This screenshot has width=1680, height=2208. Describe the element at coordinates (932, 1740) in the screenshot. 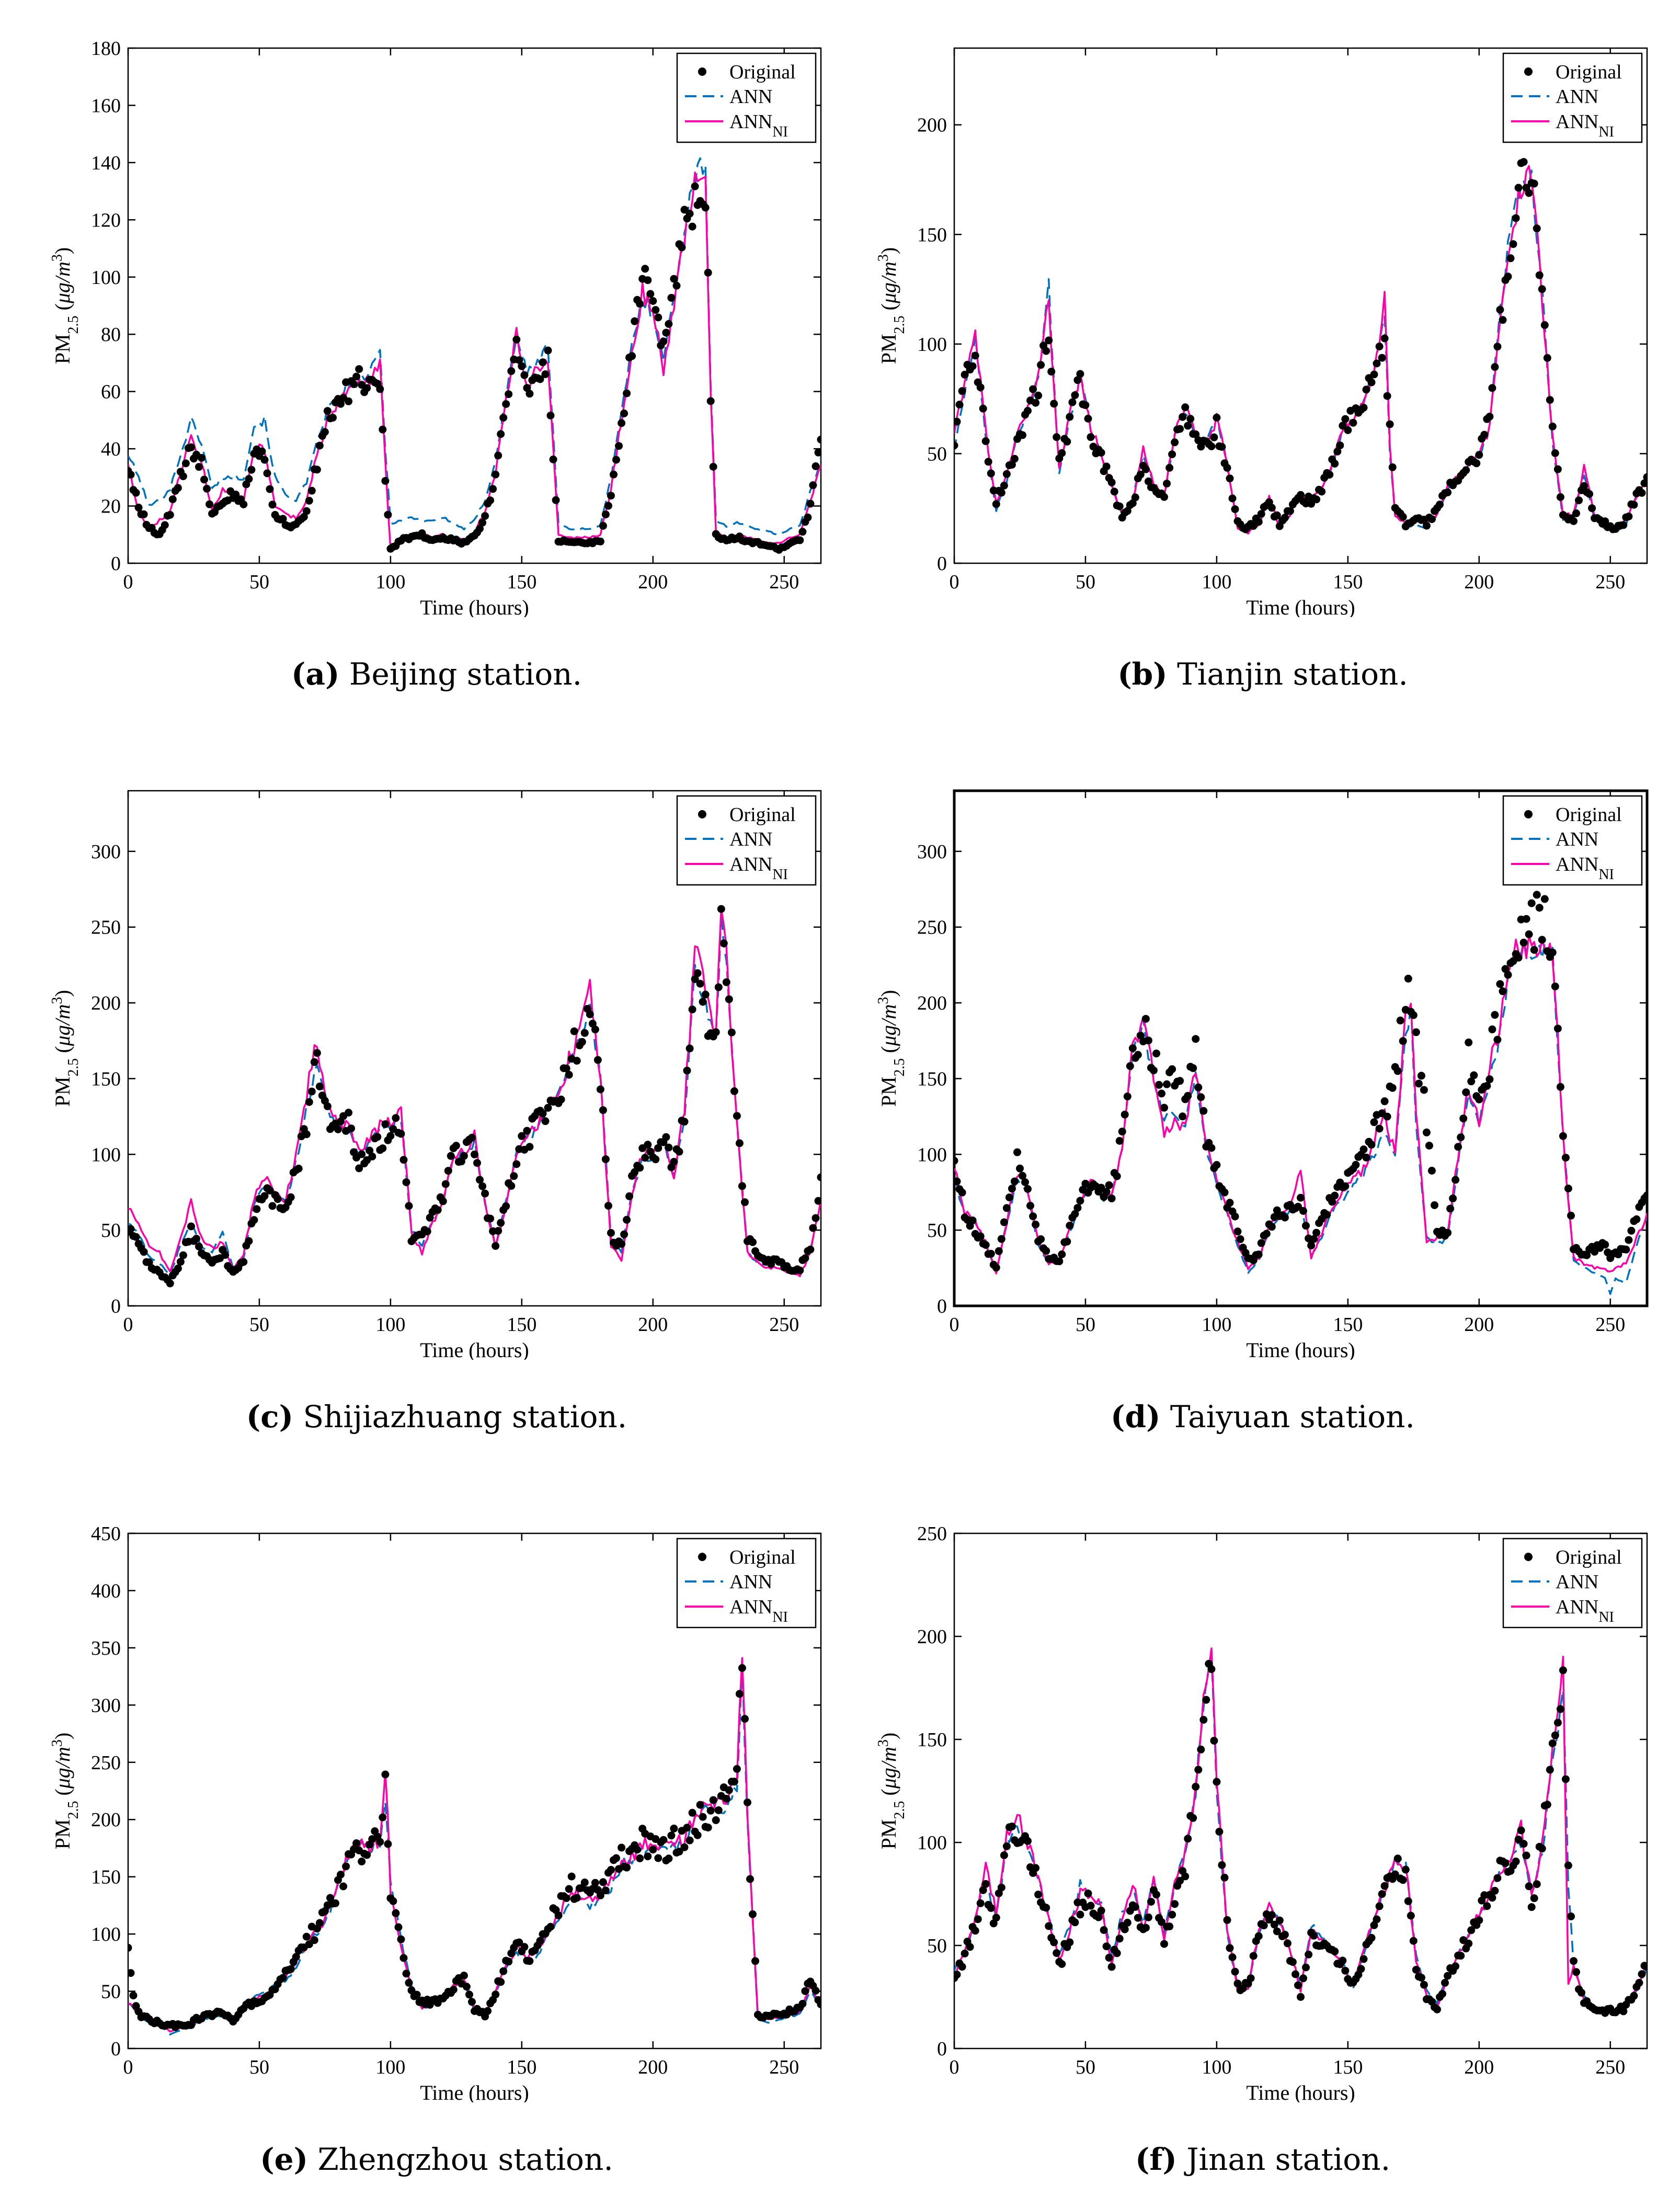

I see `y-tick-label: 150` at that location.